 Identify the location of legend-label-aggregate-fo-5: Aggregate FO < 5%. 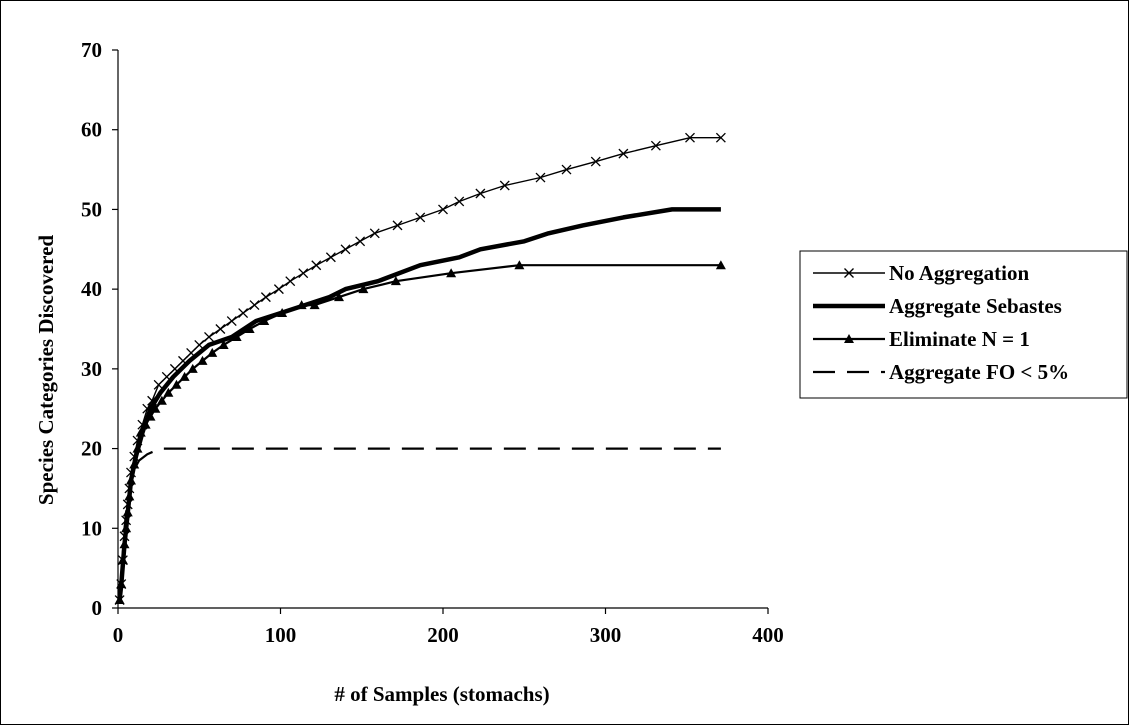
(979, 372).